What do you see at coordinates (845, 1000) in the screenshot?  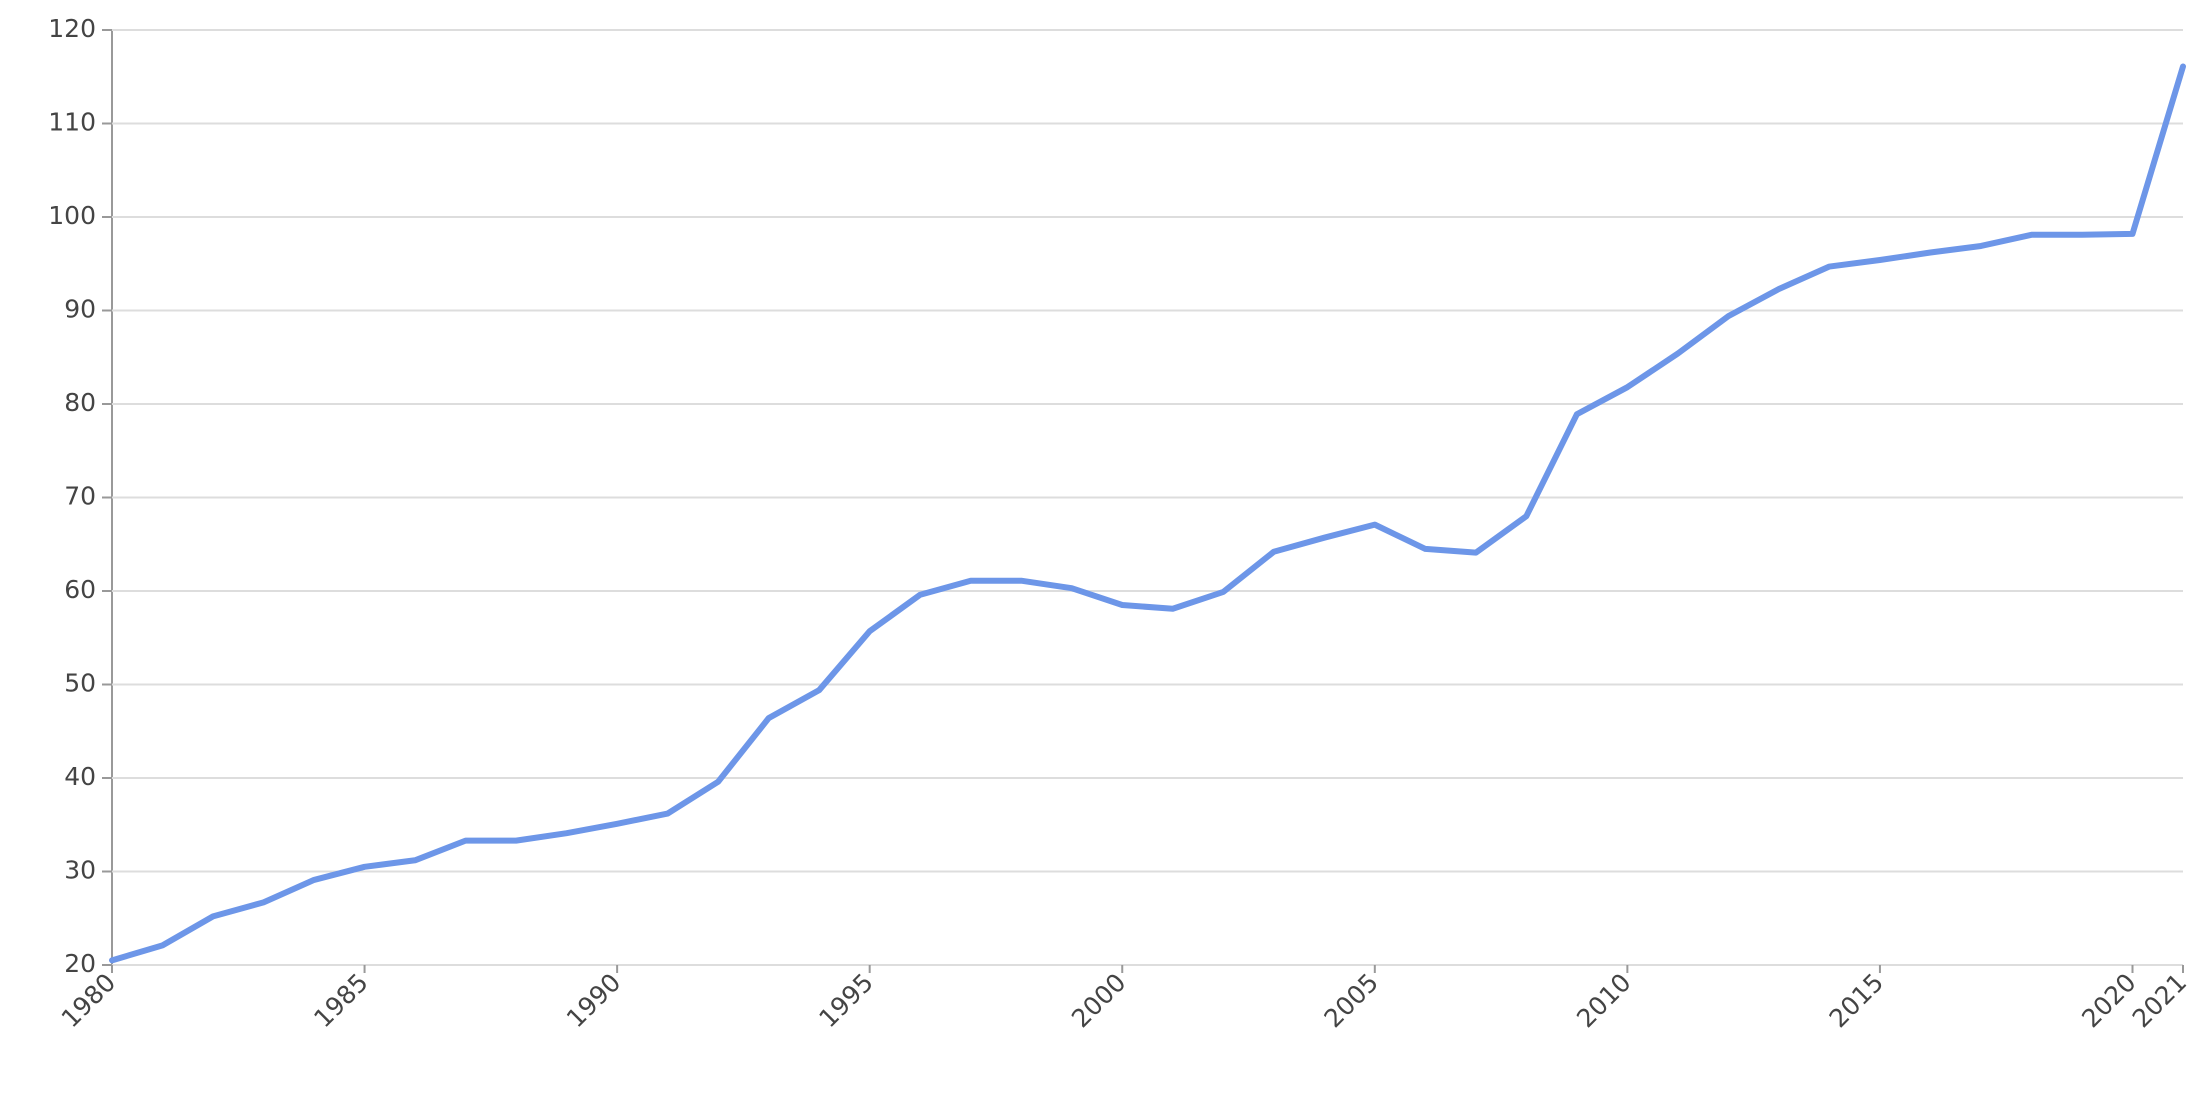 I see `x-tick-label: 1995` at bounding box center [845, 1000].